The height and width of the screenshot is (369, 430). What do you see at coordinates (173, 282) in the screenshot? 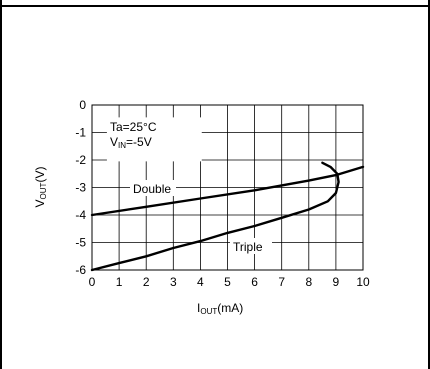
I see `x-tick-label: 3` at bounding box center [173, 282].